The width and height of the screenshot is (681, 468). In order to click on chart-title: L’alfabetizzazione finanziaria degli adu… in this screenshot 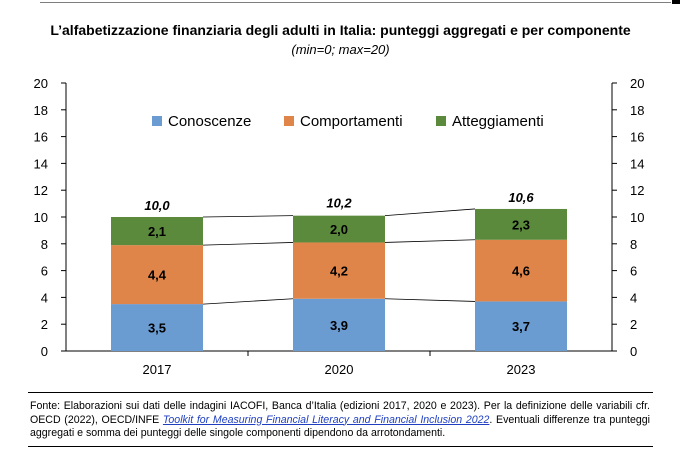, I will do `click(340, 30)`.